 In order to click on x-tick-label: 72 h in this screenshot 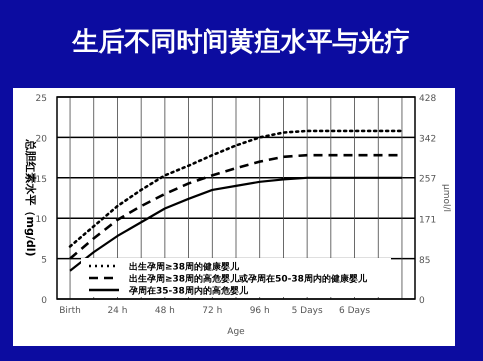, I will do `click(212, 311)`.